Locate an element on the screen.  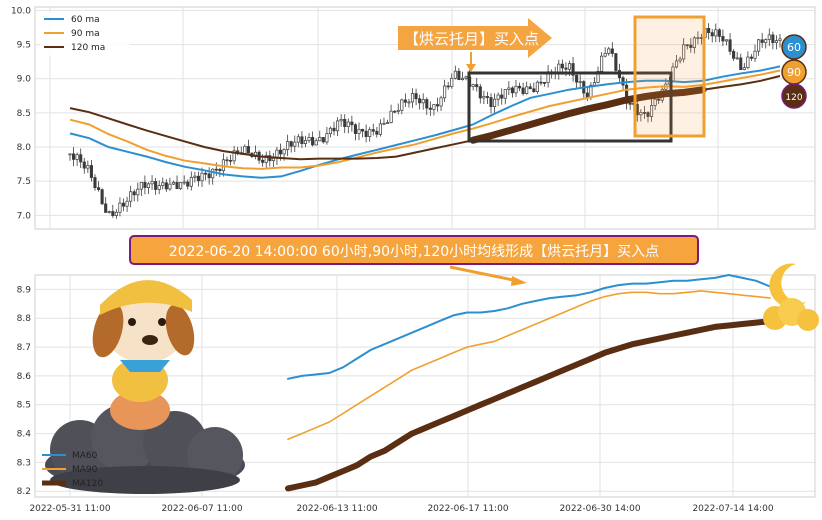
bottom-x-tick-0: 2022-05-31 11:00 is located at coordinates (69, 509).